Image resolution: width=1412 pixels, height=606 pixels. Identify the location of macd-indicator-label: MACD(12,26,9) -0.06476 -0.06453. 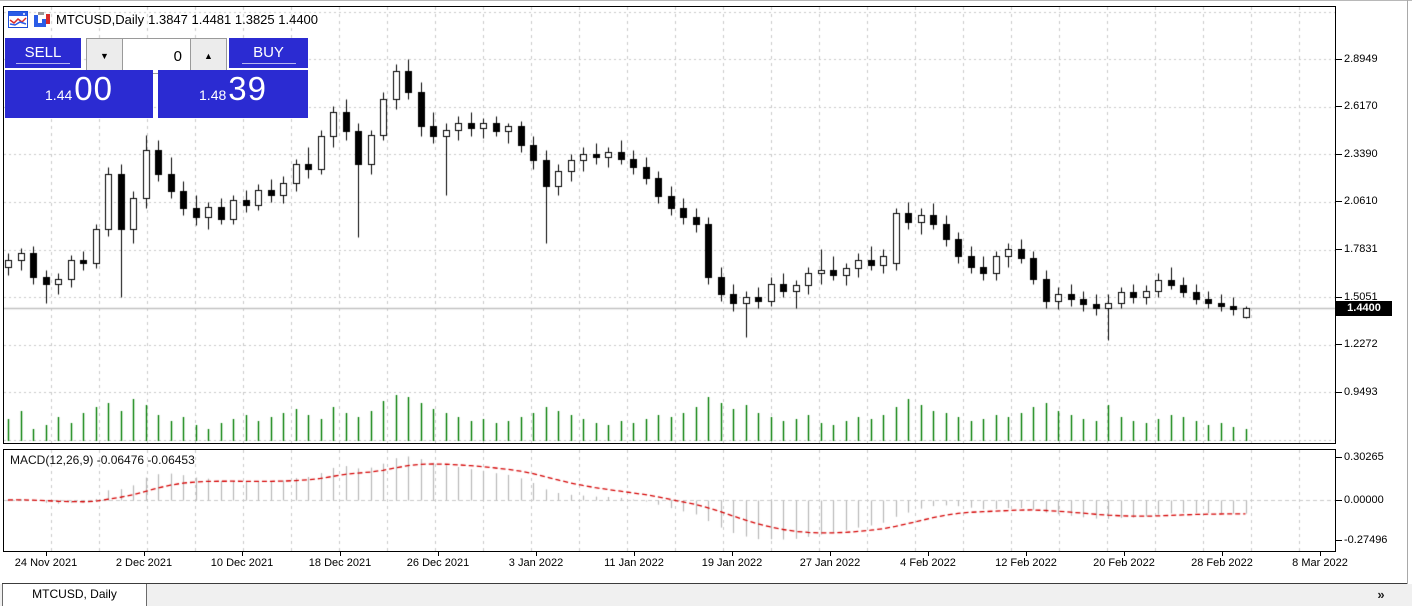
(102, 460).